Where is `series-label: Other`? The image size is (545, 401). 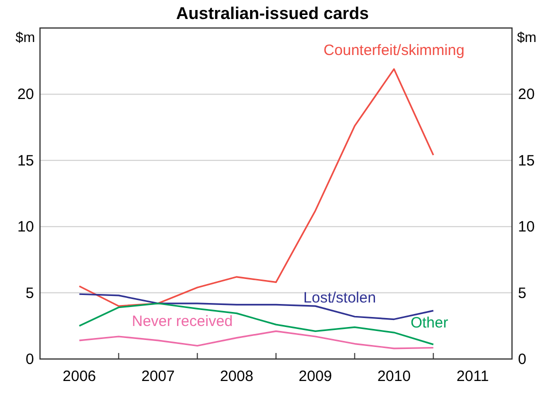
series-label: Other is located at coordinates (429, 323).